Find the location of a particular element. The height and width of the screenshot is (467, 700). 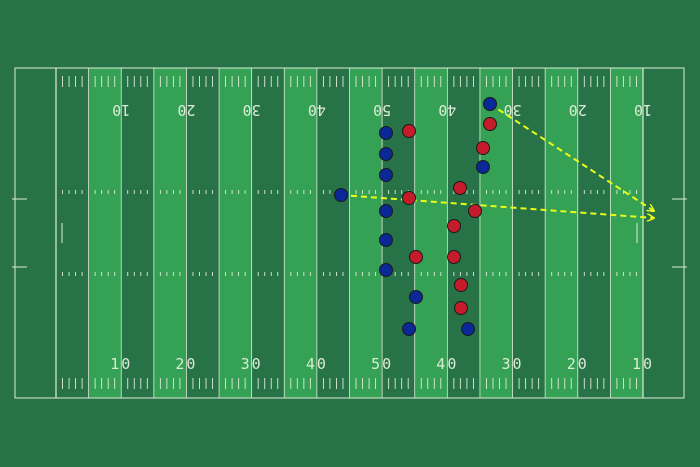

routes is located at coordinates (497, 160).